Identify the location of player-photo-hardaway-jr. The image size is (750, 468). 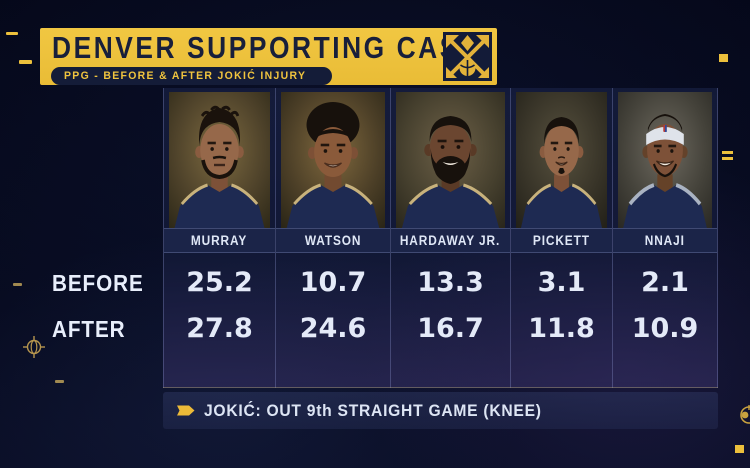
(450, 160).